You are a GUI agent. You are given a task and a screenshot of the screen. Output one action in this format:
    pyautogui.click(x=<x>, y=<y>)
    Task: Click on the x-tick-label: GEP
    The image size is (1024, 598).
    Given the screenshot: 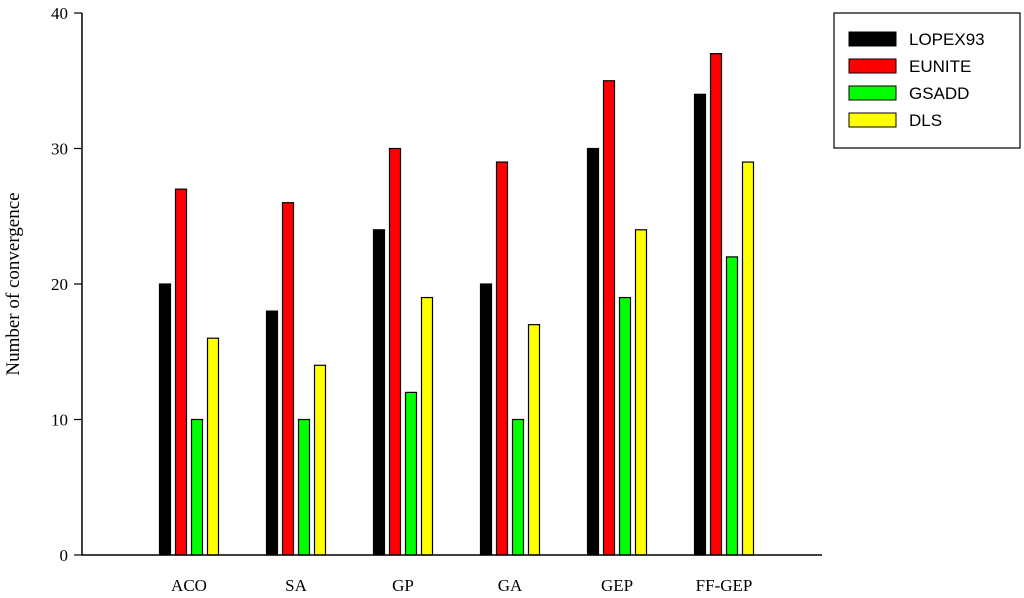 What is the action you would take?
    pyautogui.click(x=617, y=585)
    